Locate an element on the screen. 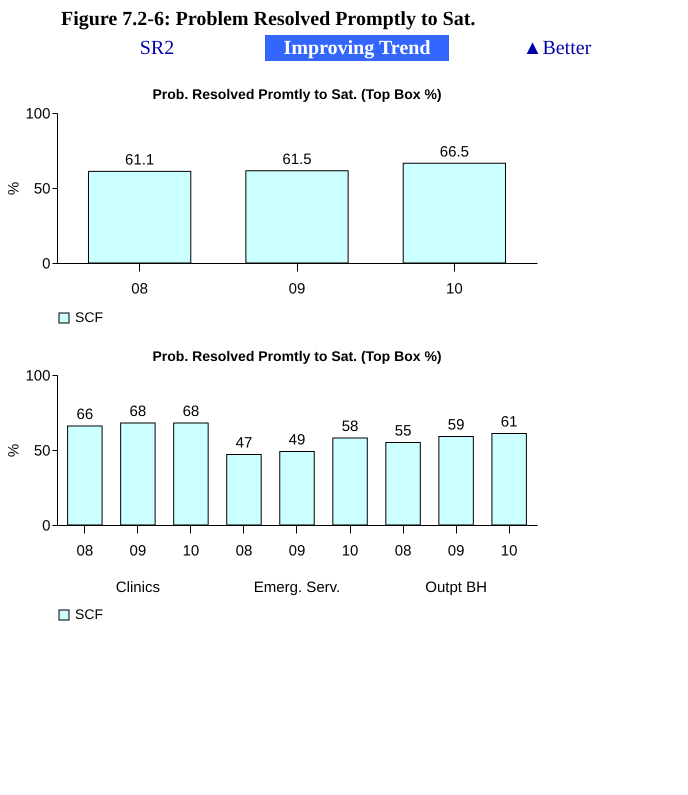  text: Outpt BH is located at coordinates (456, 587).